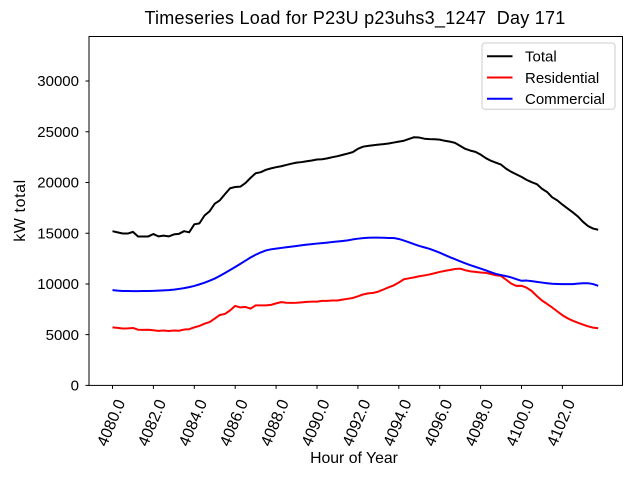 The width and height of the screenshot is (640, 480). I want to click on svg-text: 20000, so click(58, 183).